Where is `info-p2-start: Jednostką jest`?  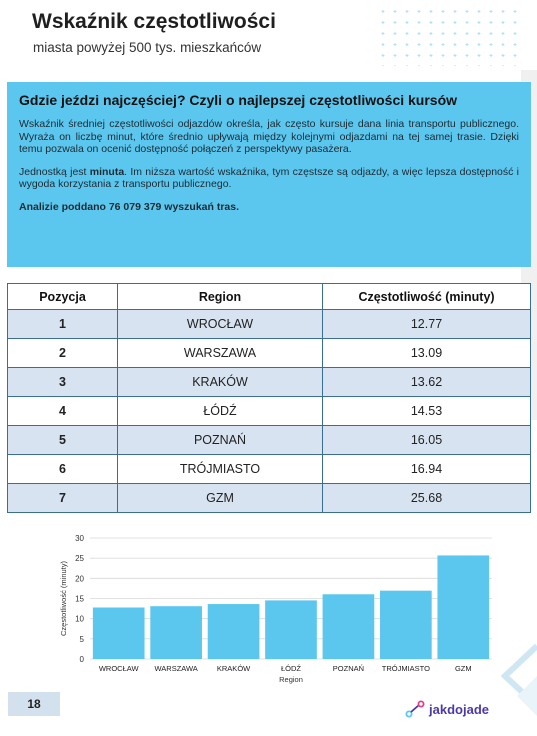 info-p2-start: Jednostką jest is located at coordinates (54, 171).